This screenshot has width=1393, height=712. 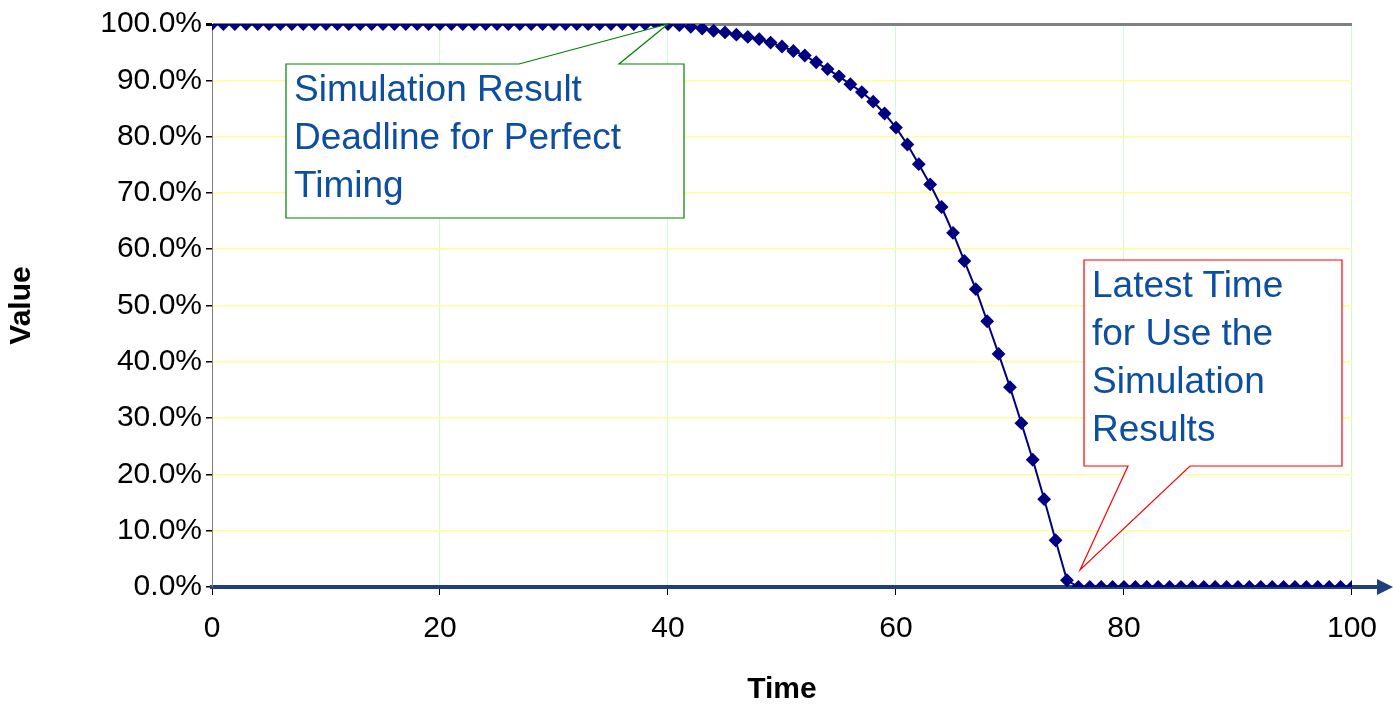 What do you see at coordinates (1351, 627) in the screenshot?
I see `x-tick-label: 100` at bounding box center [1351, 627].